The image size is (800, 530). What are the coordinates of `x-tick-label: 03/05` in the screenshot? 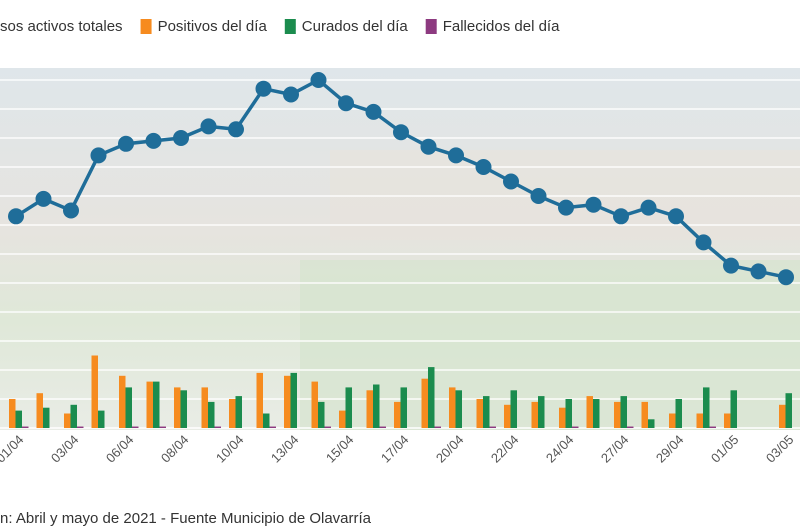 It's located at (780, 449).